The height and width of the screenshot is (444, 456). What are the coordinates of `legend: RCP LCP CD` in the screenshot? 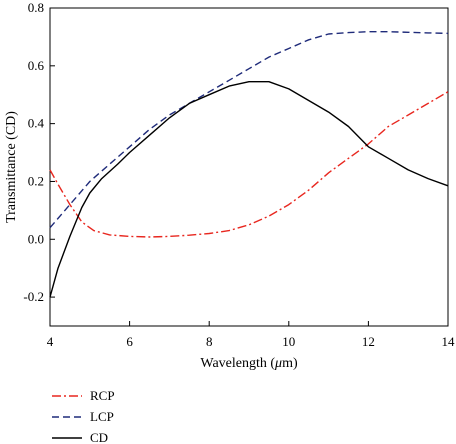 It's located at (83, 416).